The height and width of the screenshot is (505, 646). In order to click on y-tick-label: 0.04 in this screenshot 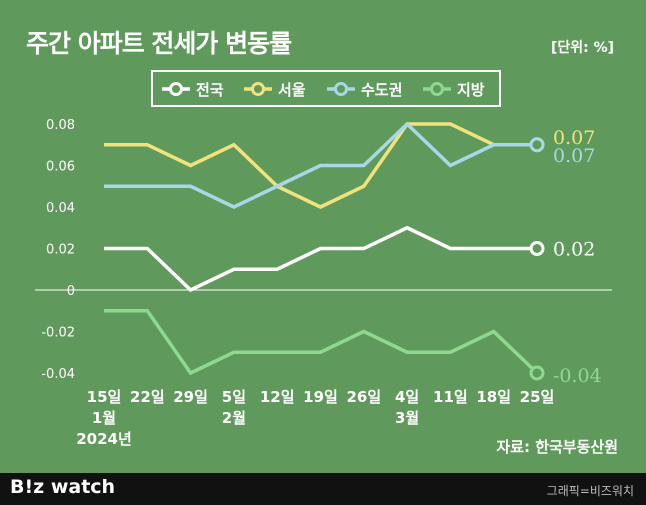, I will do `click(60, 208)`.